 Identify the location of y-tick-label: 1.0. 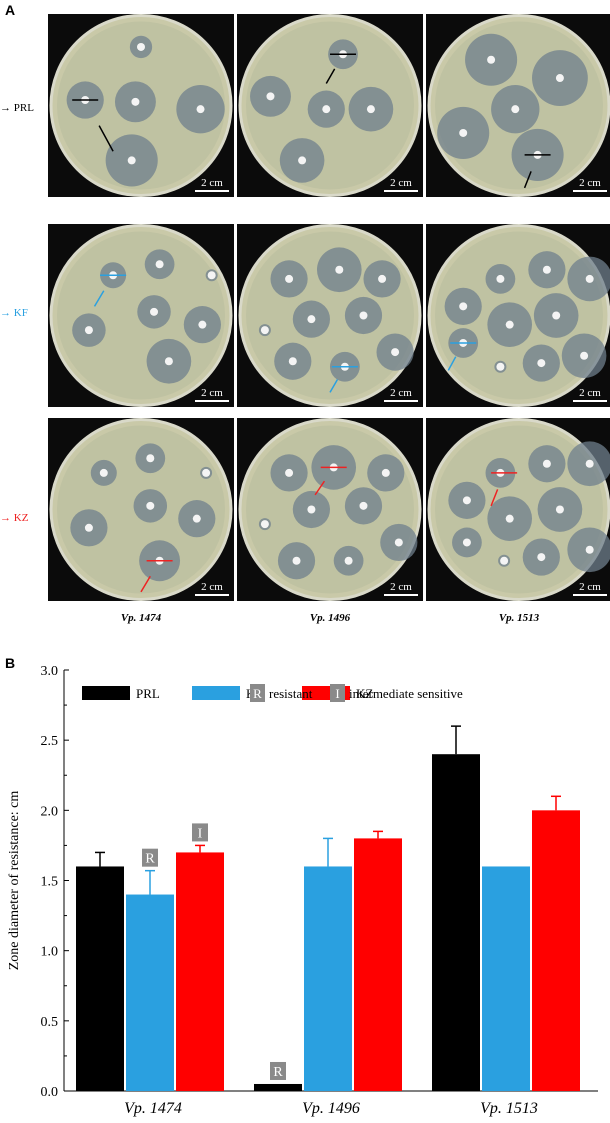
(50, 952).